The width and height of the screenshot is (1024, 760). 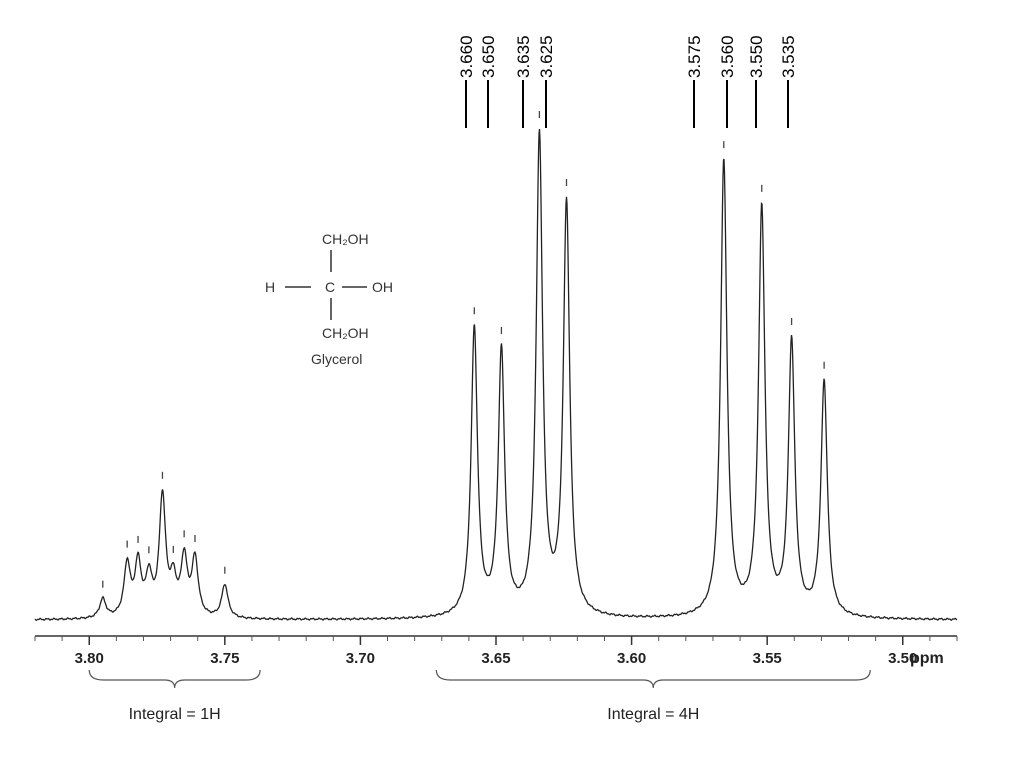 I want to click on molecule-oh-group: OH, so click(x=382, y=287).